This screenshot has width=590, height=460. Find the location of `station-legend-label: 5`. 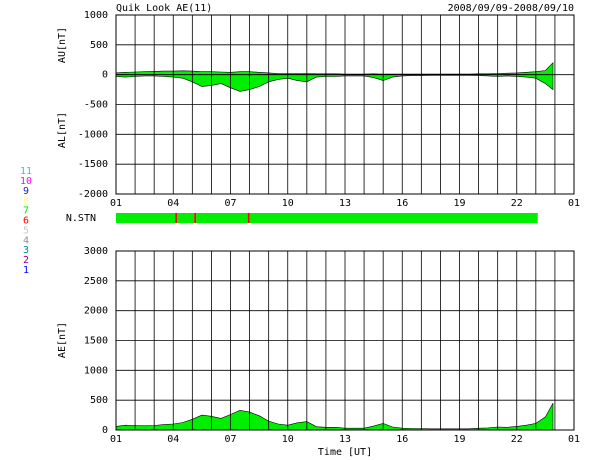

station-legend-label: 5 is located at coordinates (26, 230).